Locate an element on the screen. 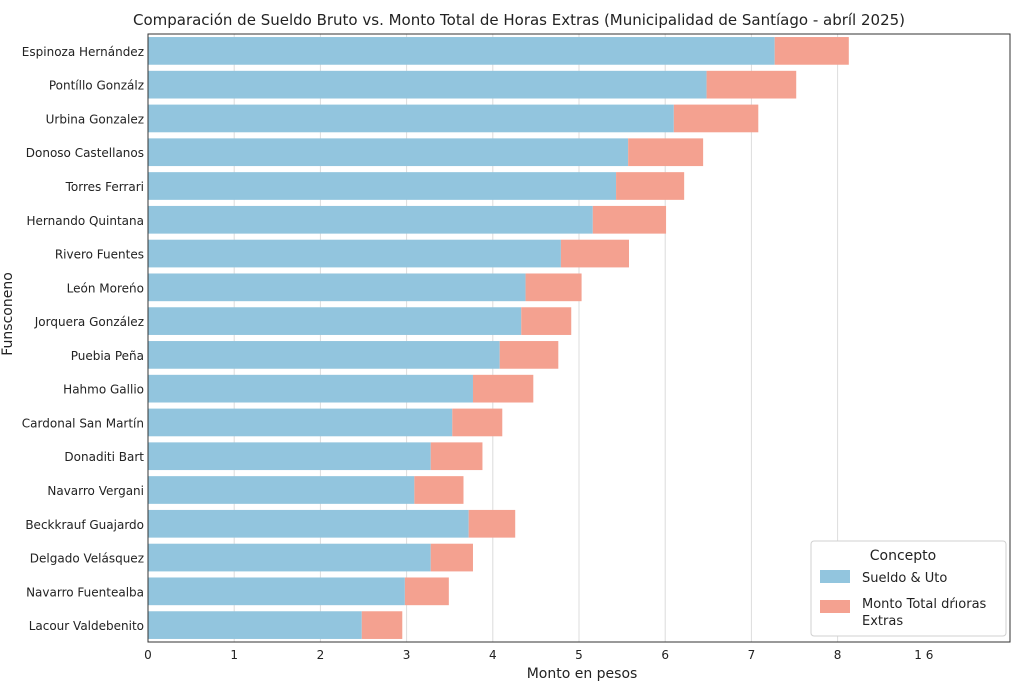 Image resolution: width=1024 pixels, height=682 pixels. category-label: Rivero Fuentes is located at coordinates (99, 255).